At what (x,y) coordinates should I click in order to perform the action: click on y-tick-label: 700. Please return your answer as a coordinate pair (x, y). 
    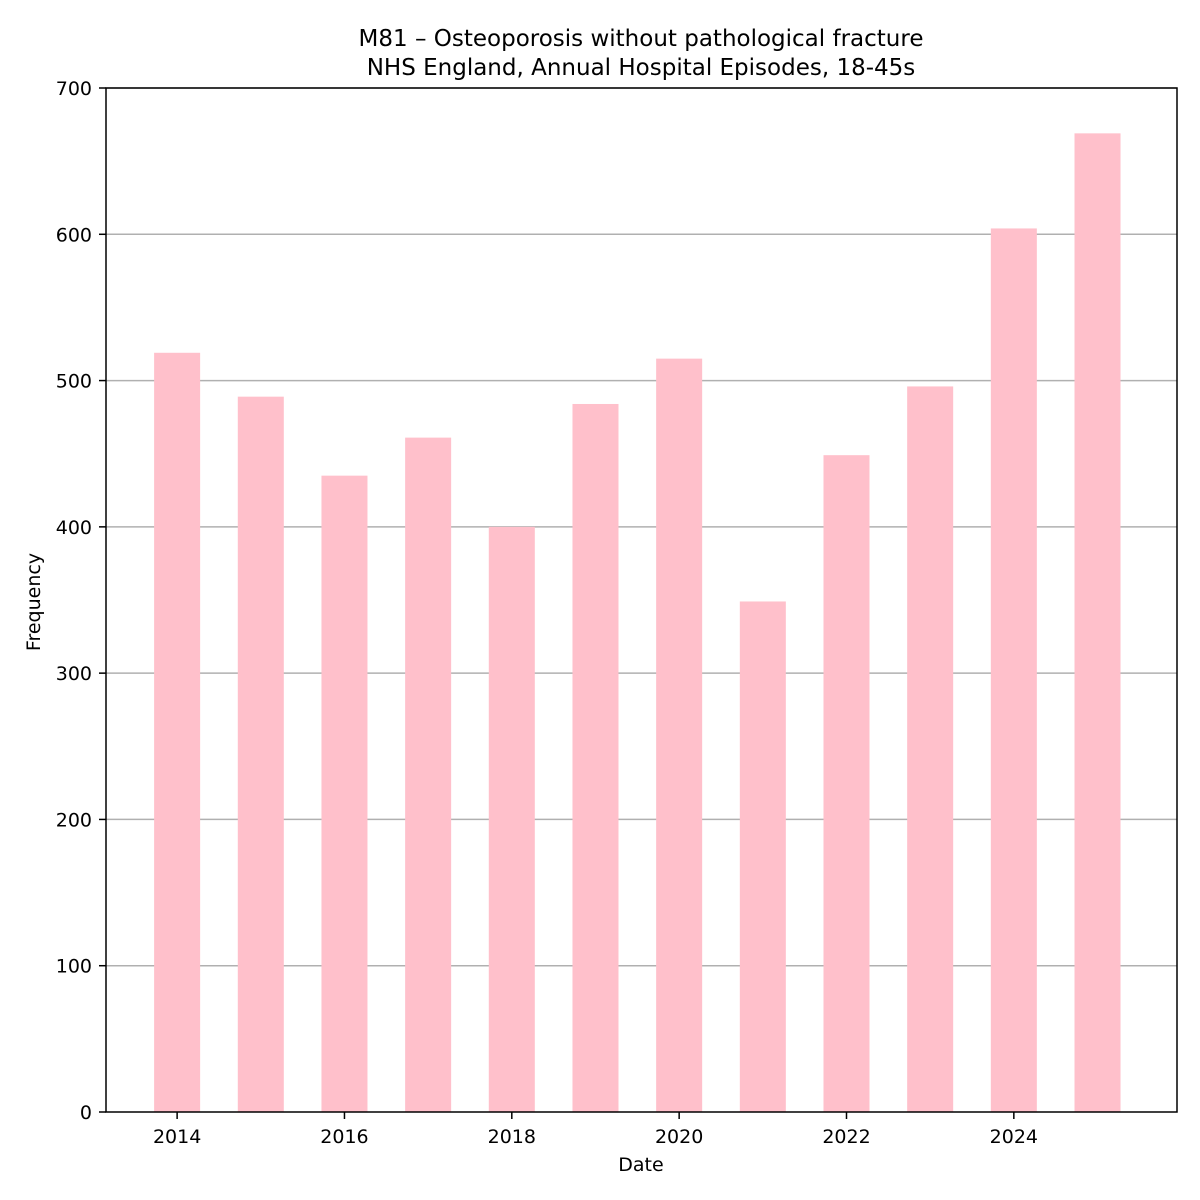
    Looking at the image, I should click on (74, 89).